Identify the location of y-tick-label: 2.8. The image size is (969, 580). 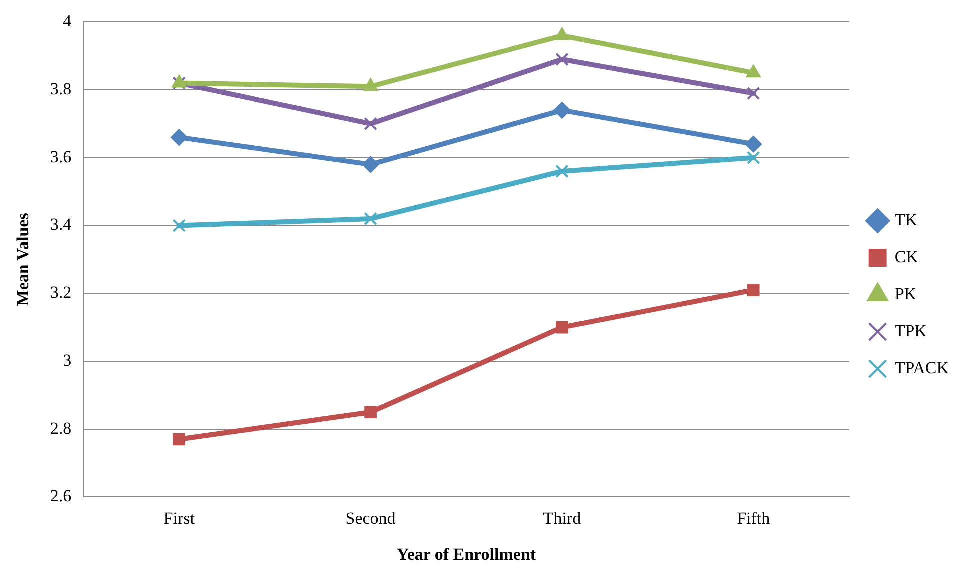
(61, 428).